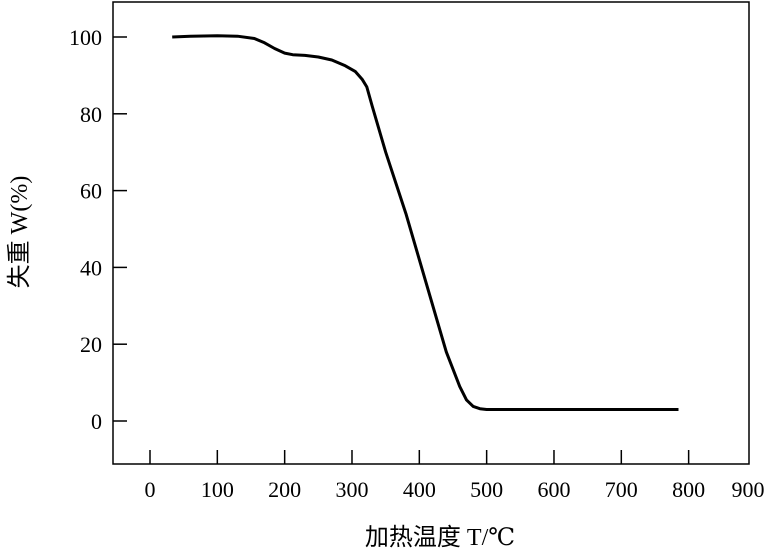 The width and height of the screenshot is (770, 555). What do you see at coordinates (19, 232) in the screenshot?
I see `y-axis-label: 失重 W(%)` at bounding box center [19, 232].